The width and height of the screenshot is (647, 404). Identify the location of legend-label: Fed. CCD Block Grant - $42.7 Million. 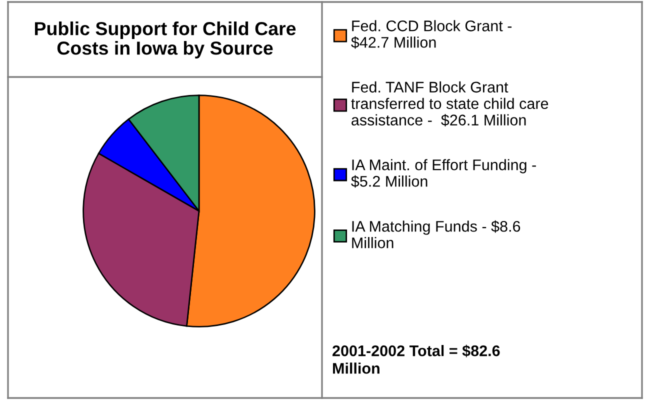
(431, 34).